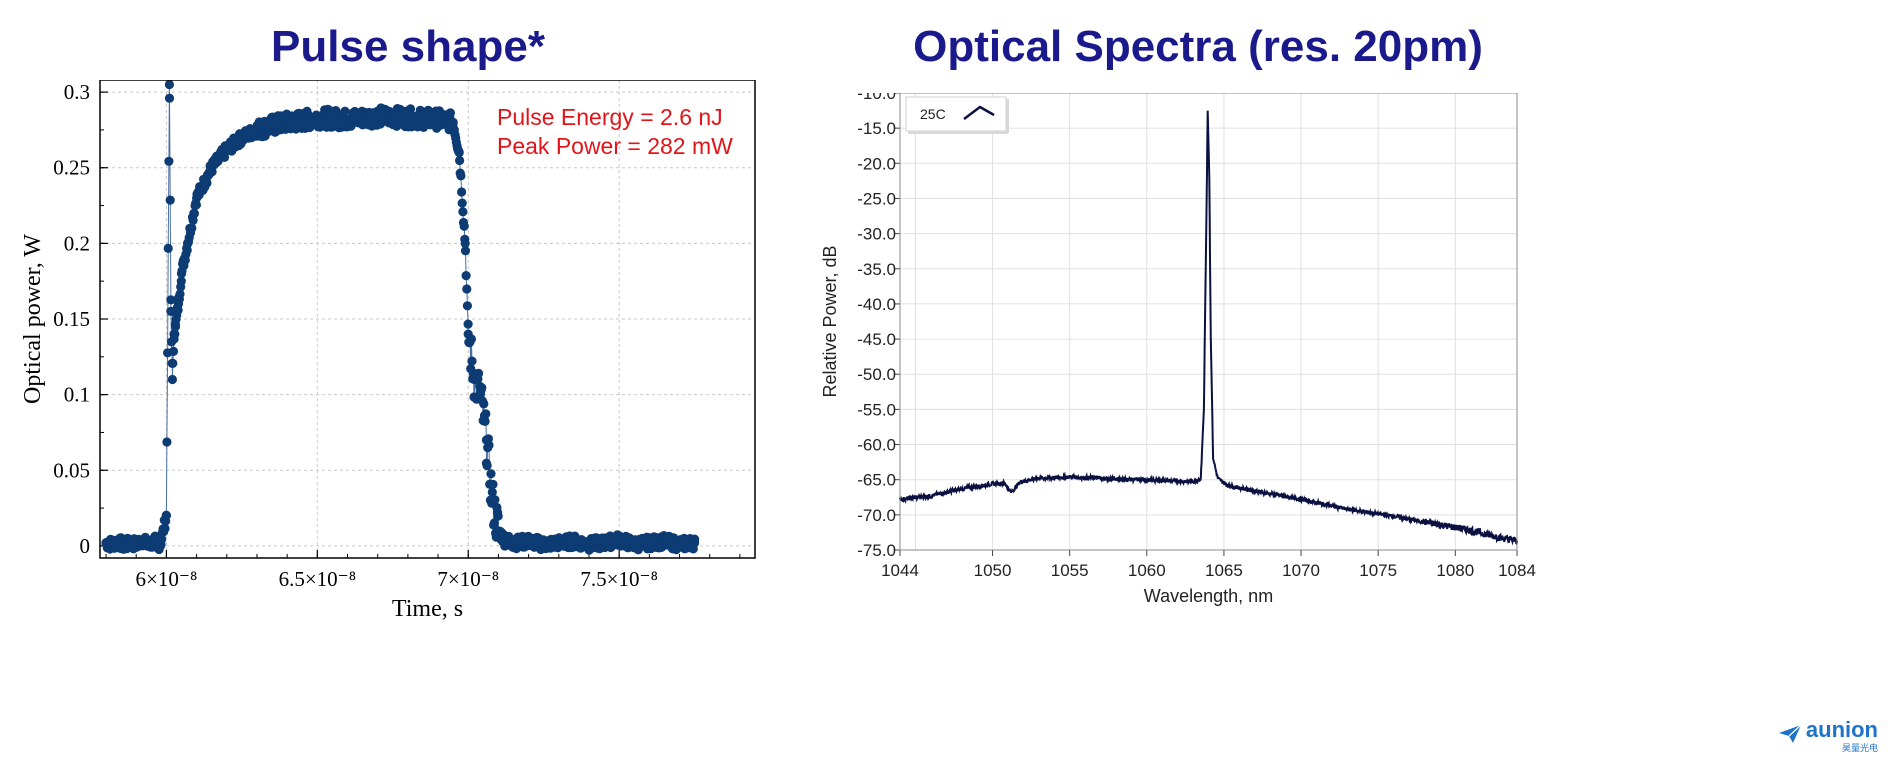 This screenshot has width=1898, height=762. Describe the element at coordinates (1070, 570) in the screenshot. I see `x-tick-label: 1055` at that location.